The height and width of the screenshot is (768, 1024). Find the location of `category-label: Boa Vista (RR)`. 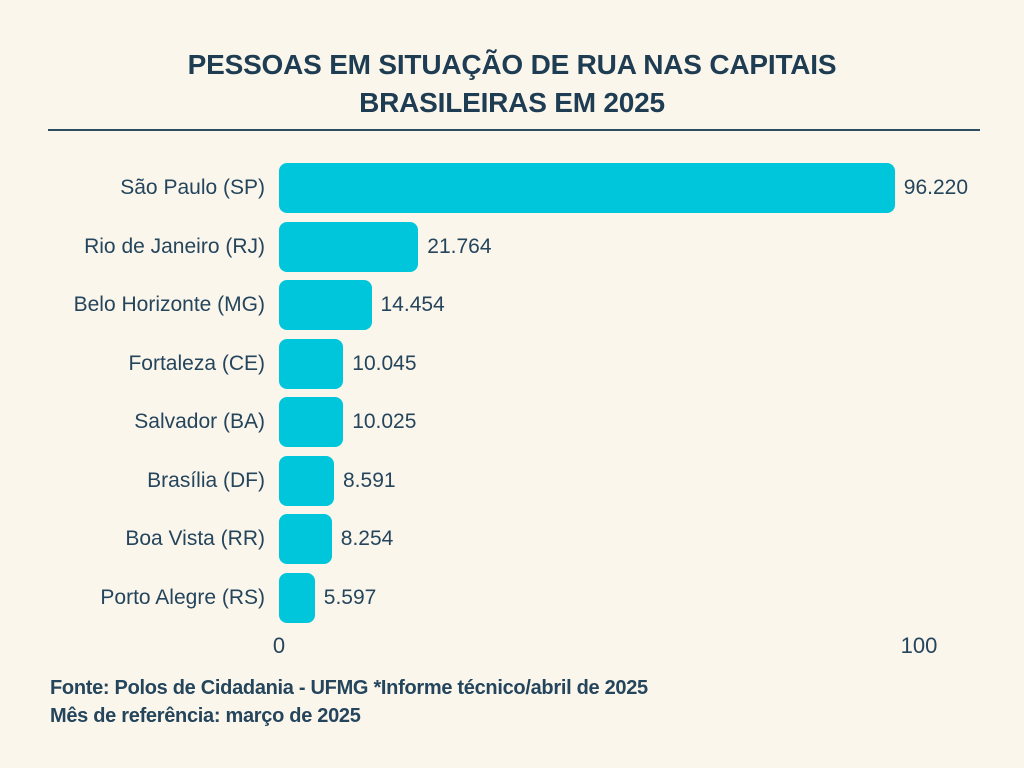

category-label: Boa Vista (RR) is located at coordinates (195, 538).